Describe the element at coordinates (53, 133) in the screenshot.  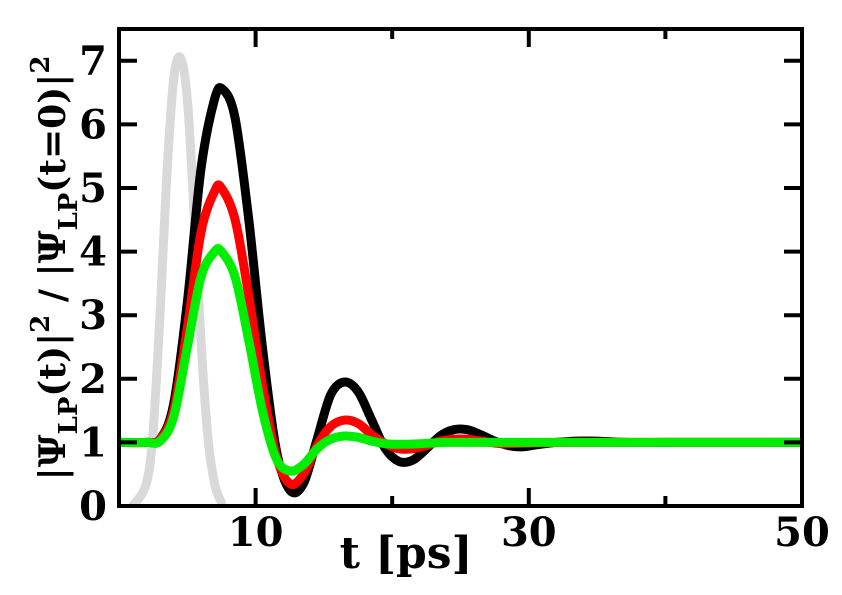
I see `y-axis-title-part: (t=0)|` at that location.